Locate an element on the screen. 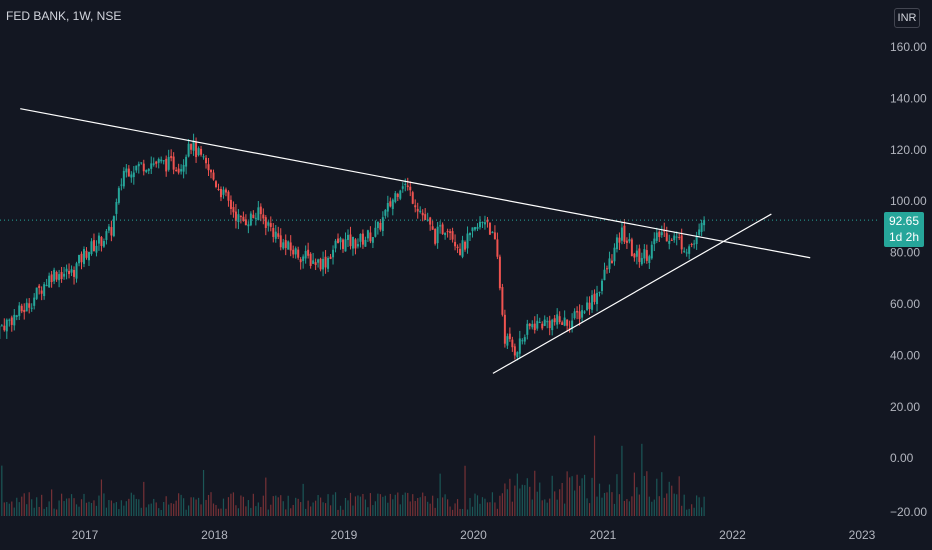 The width and height of the screenshot is (932, 550). y-tick-label: 100.00 is located at coordinates (908, 201).